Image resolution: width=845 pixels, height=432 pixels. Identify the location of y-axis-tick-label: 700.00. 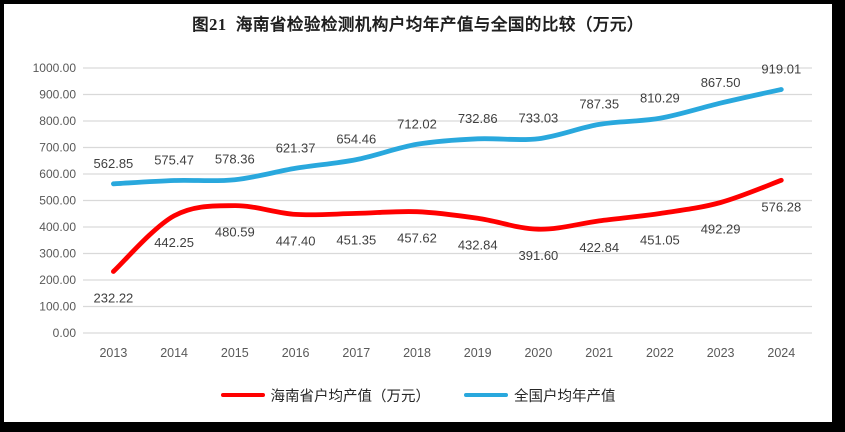
(57, 148).